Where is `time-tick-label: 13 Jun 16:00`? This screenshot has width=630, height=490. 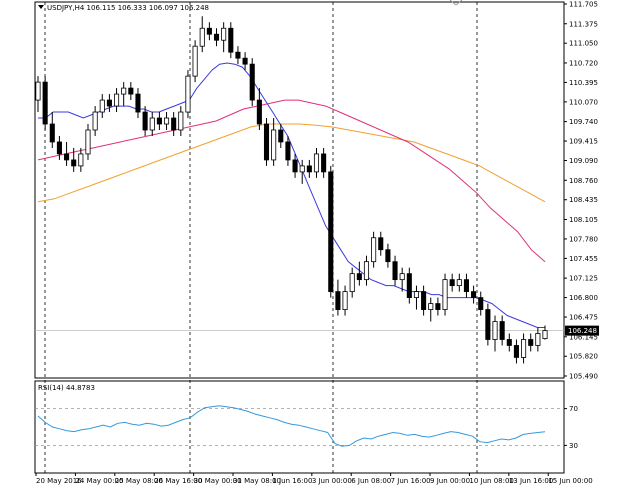
time-tick-label: 13 Jun 16:00 is located at coordinates (531, 481).